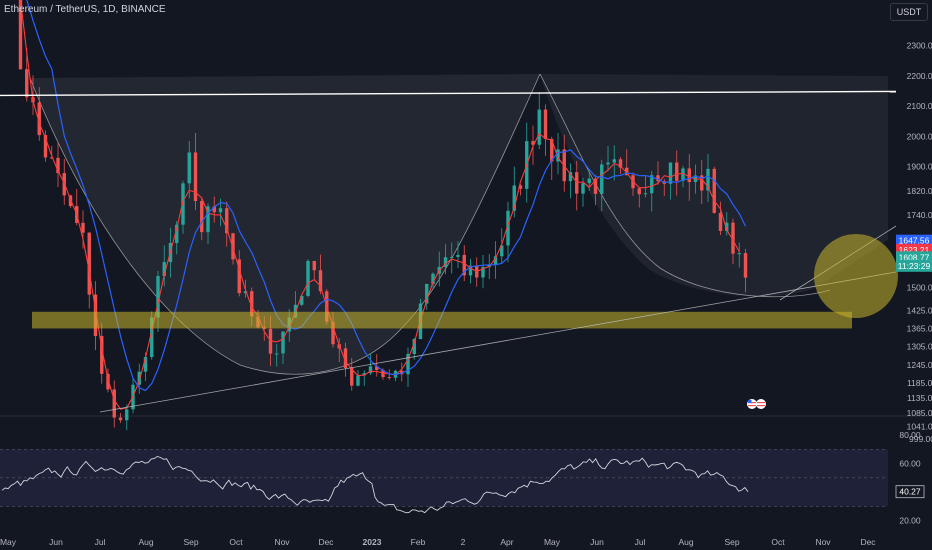 The width and height of the screenshot is (932, 550). Describe the element at coordinates (463, 542) in the screenshot. I see `time-tick-label: 2` at that location.